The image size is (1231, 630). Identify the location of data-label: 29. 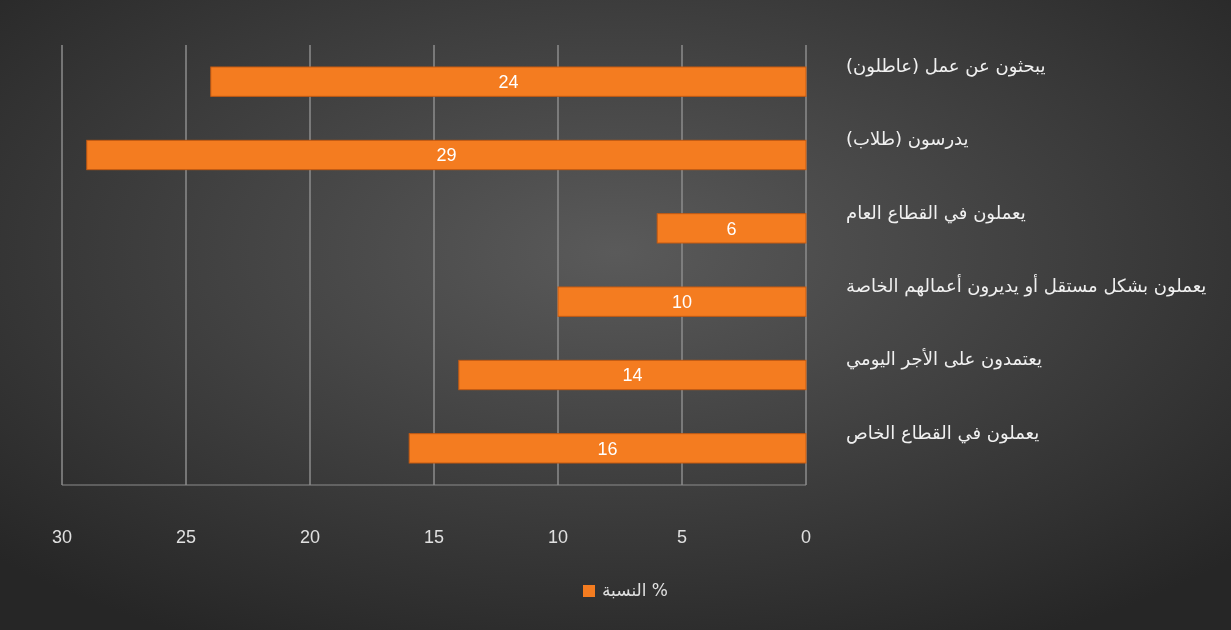
(446, 155).